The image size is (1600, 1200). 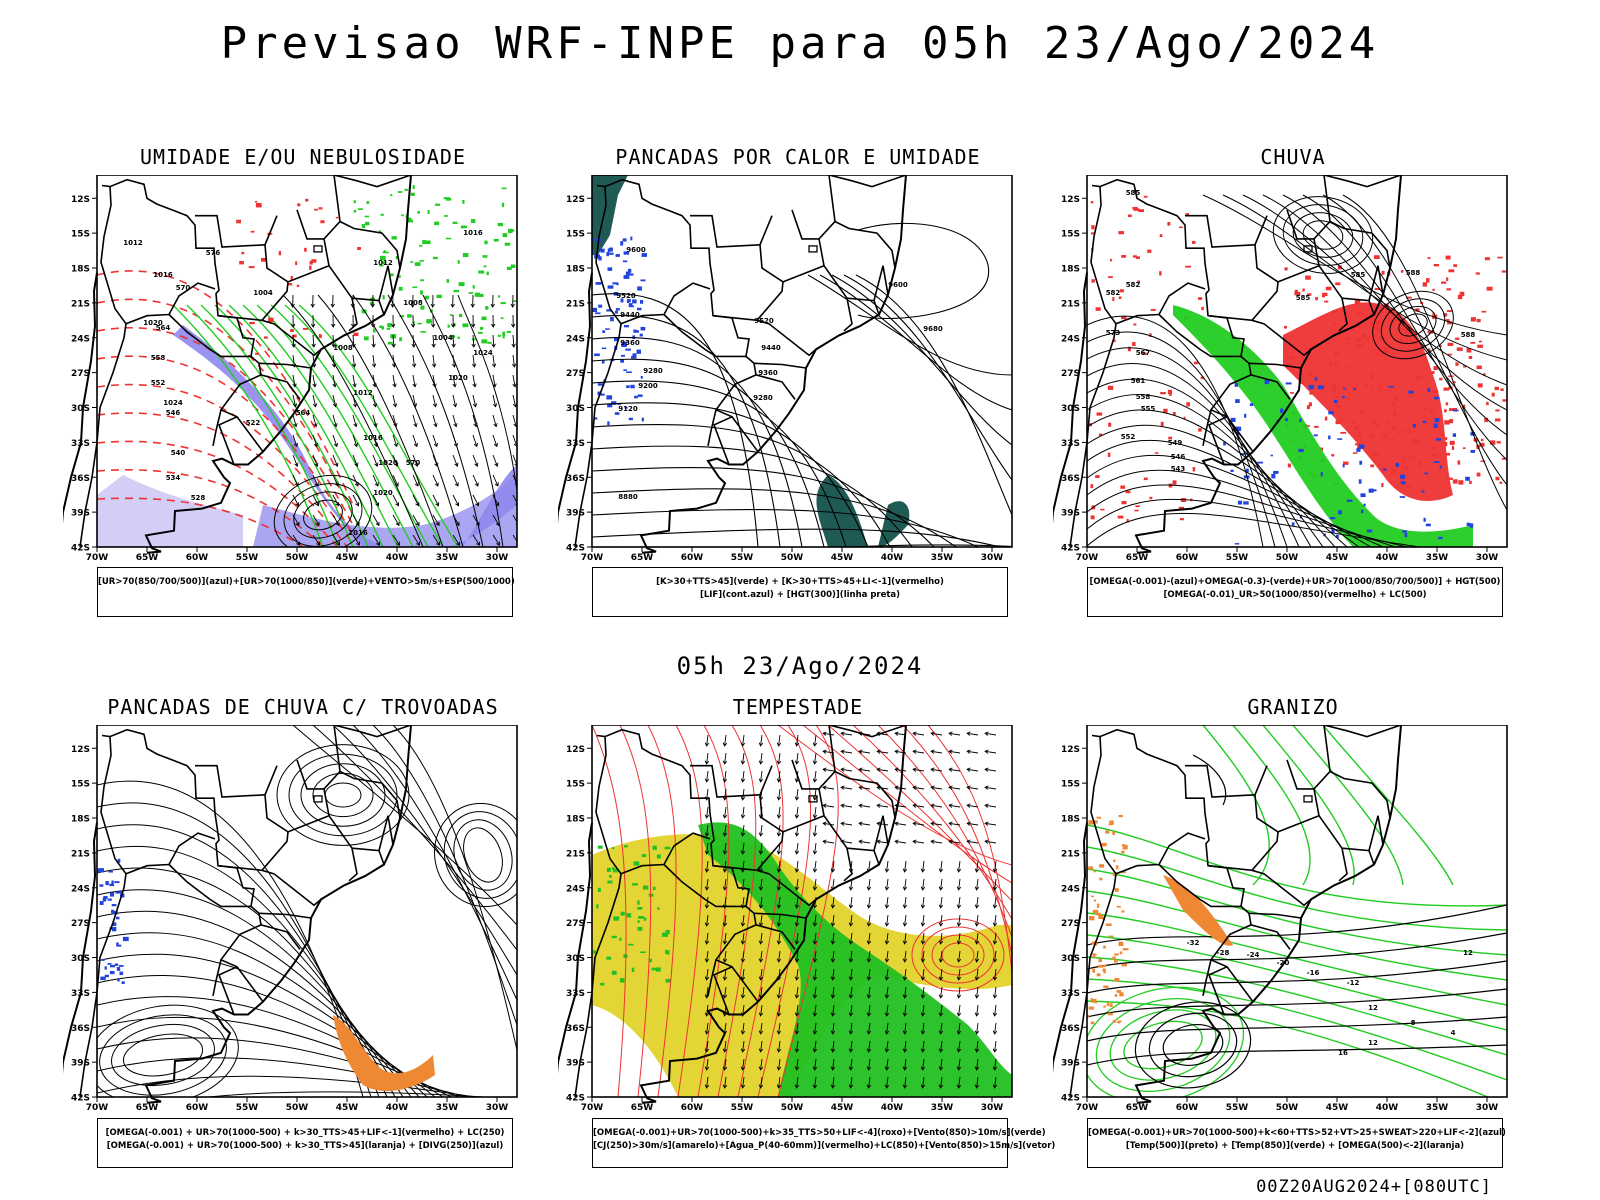 I want to click on lon-tick-label: 35W, so click(x=1437, y=558).